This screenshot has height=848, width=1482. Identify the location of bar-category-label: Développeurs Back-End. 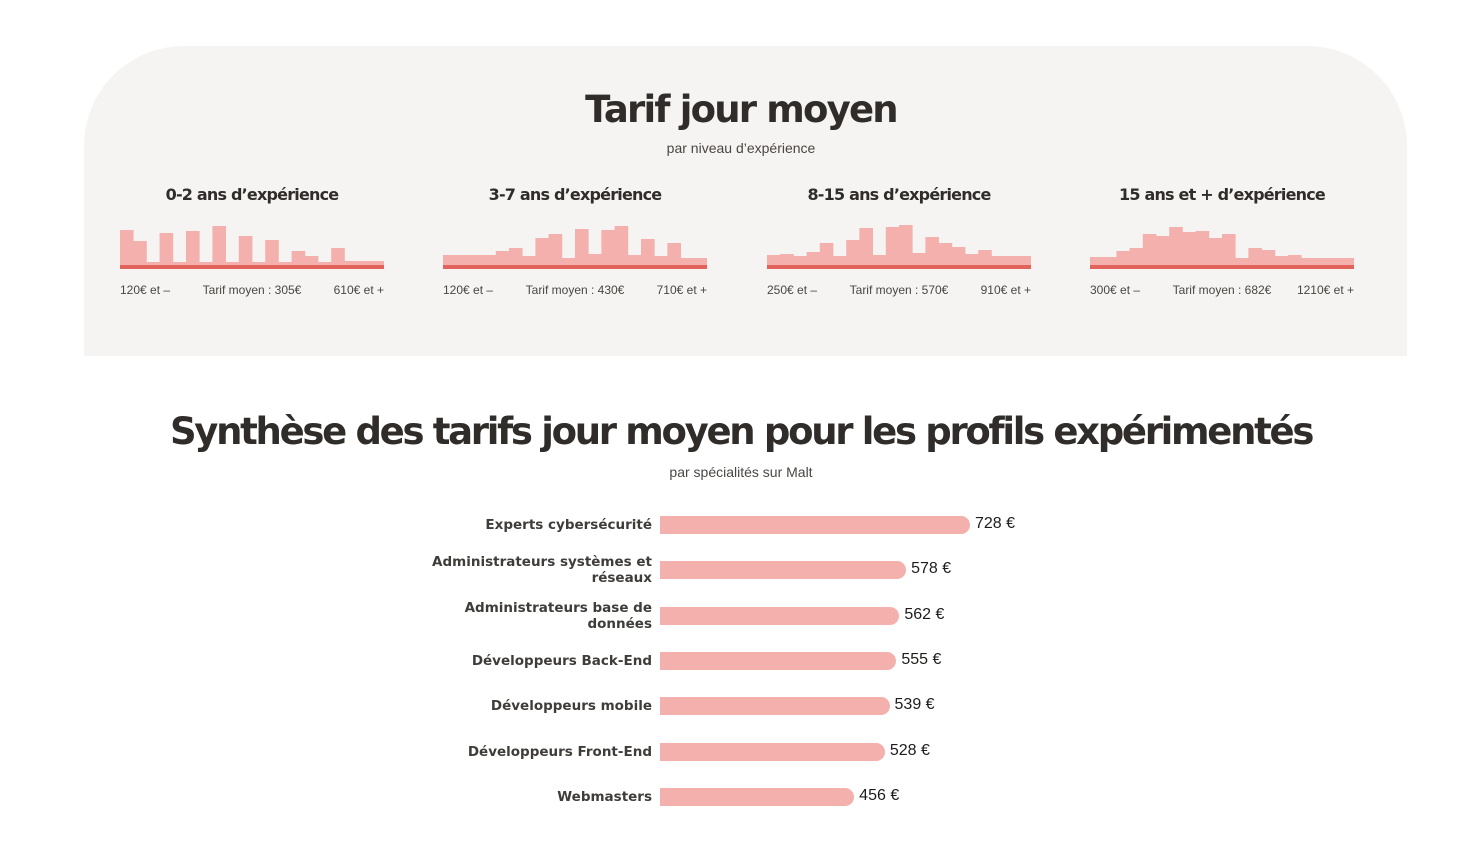
(561, 660).